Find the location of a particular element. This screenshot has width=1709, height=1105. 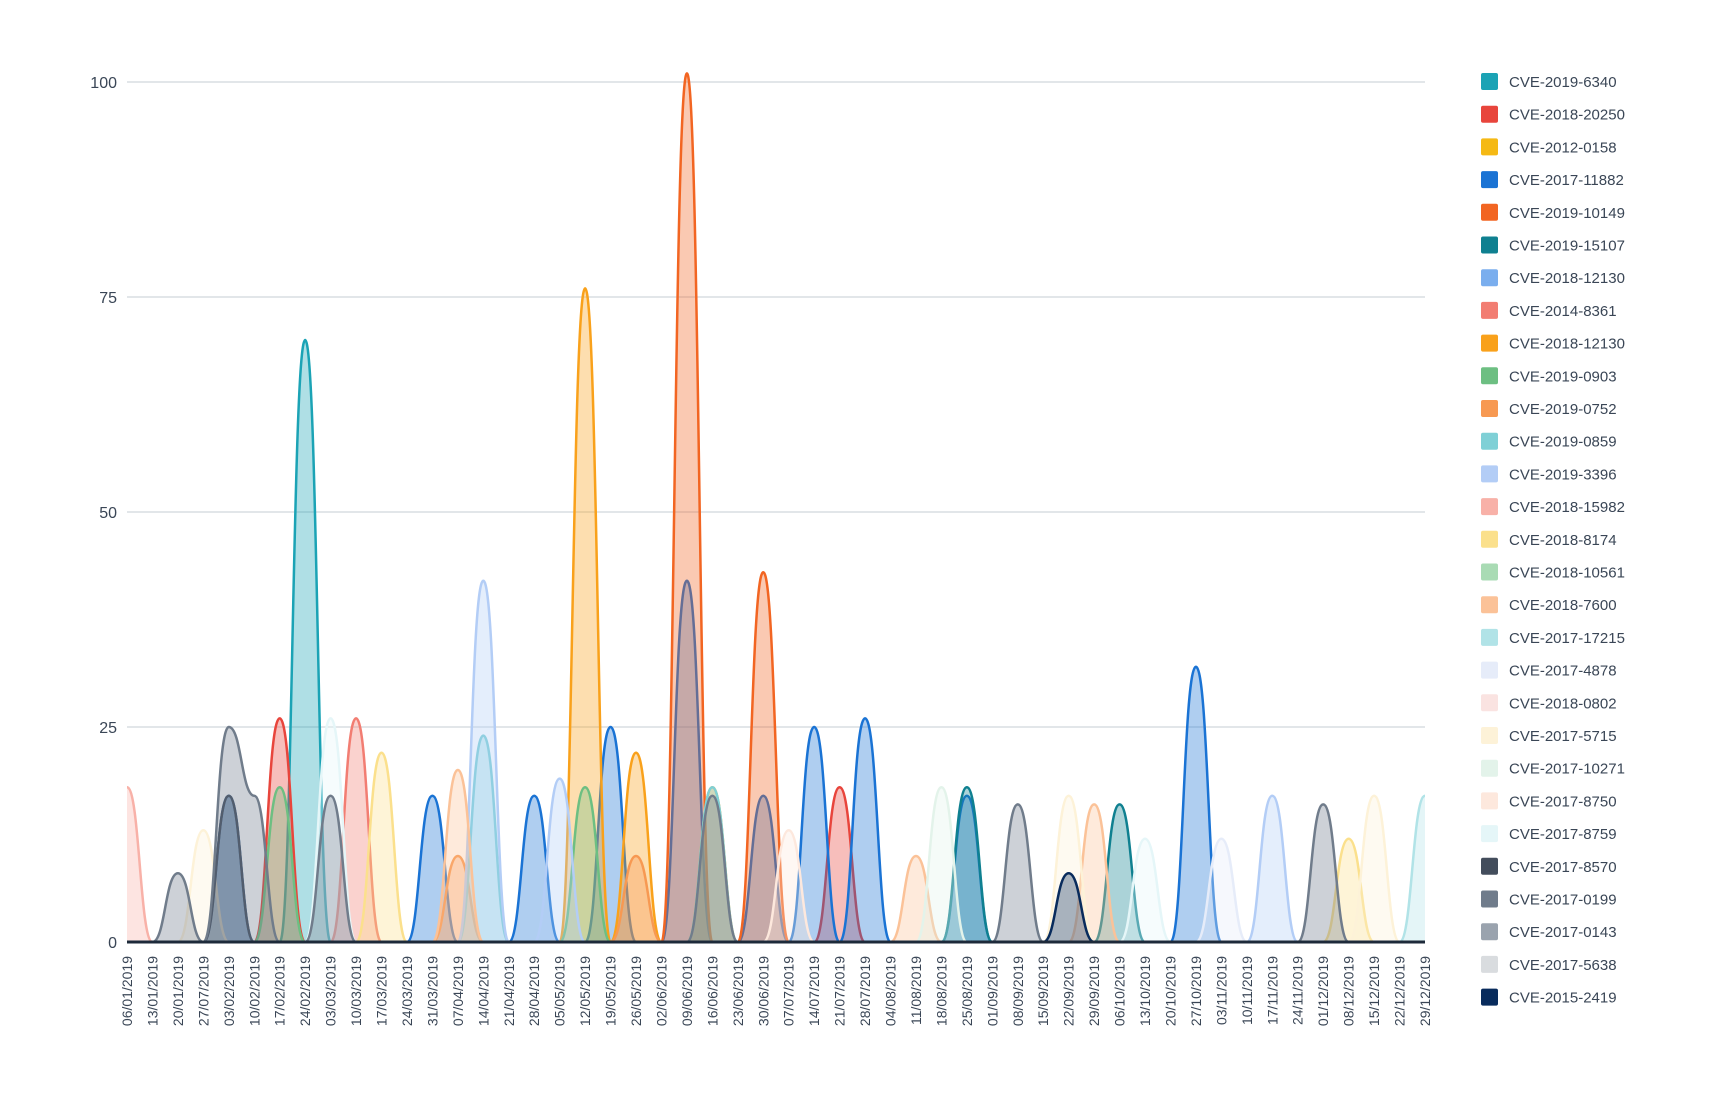

legend-label: CVE-2017-4878 is located at coordinates (1563, 671).